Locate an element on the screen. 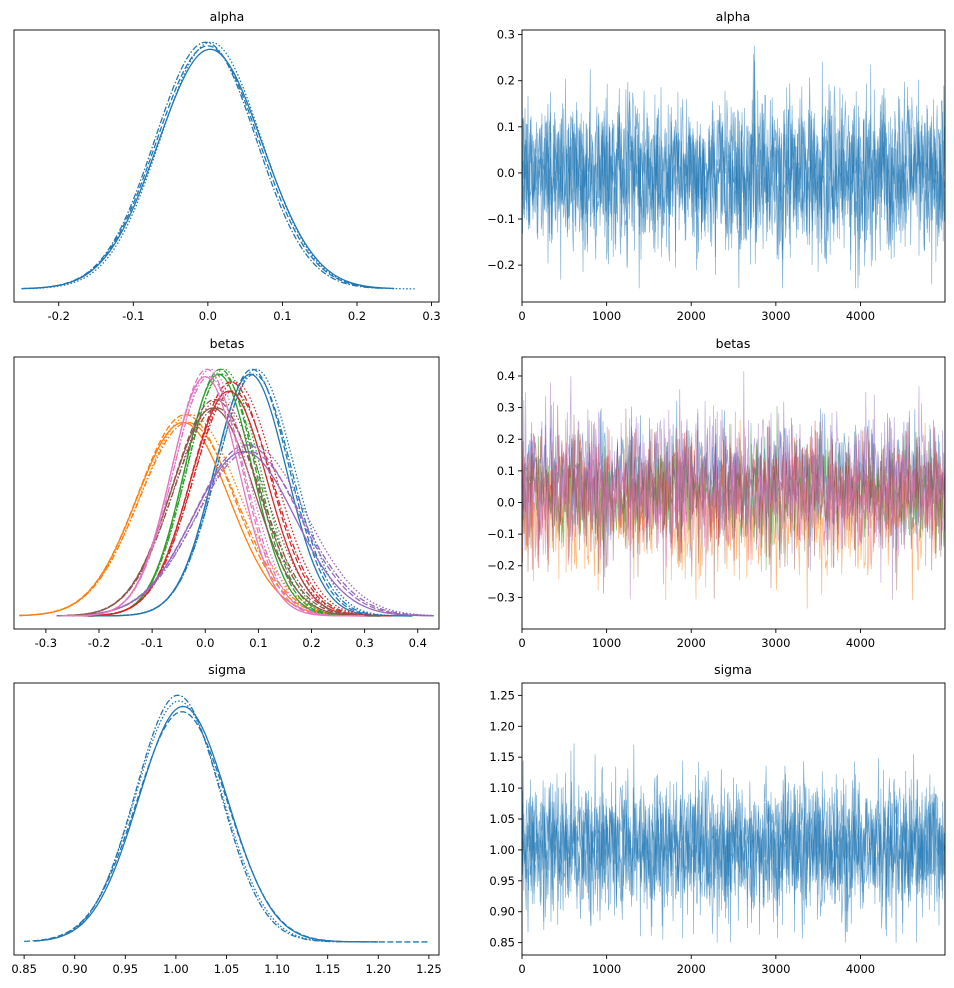  x-tick-label: 1.20 is located at coordinates (378, 969).